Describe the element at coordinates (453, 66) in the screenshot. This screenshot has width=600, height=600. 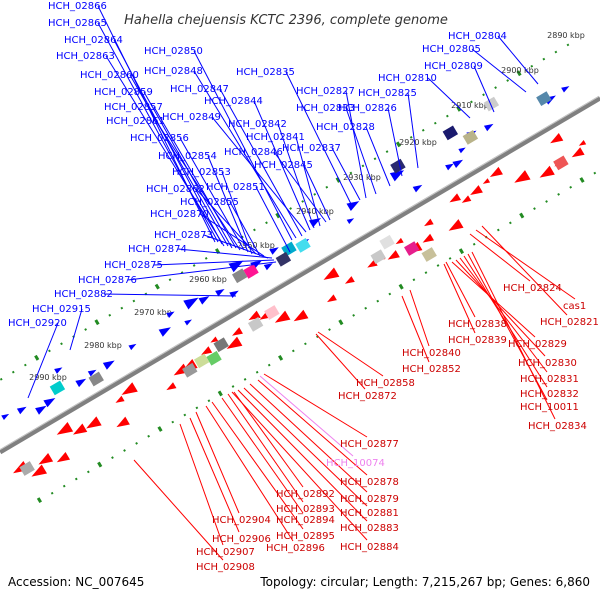
I see `forward-gene-label: HCH_02809` at that location.